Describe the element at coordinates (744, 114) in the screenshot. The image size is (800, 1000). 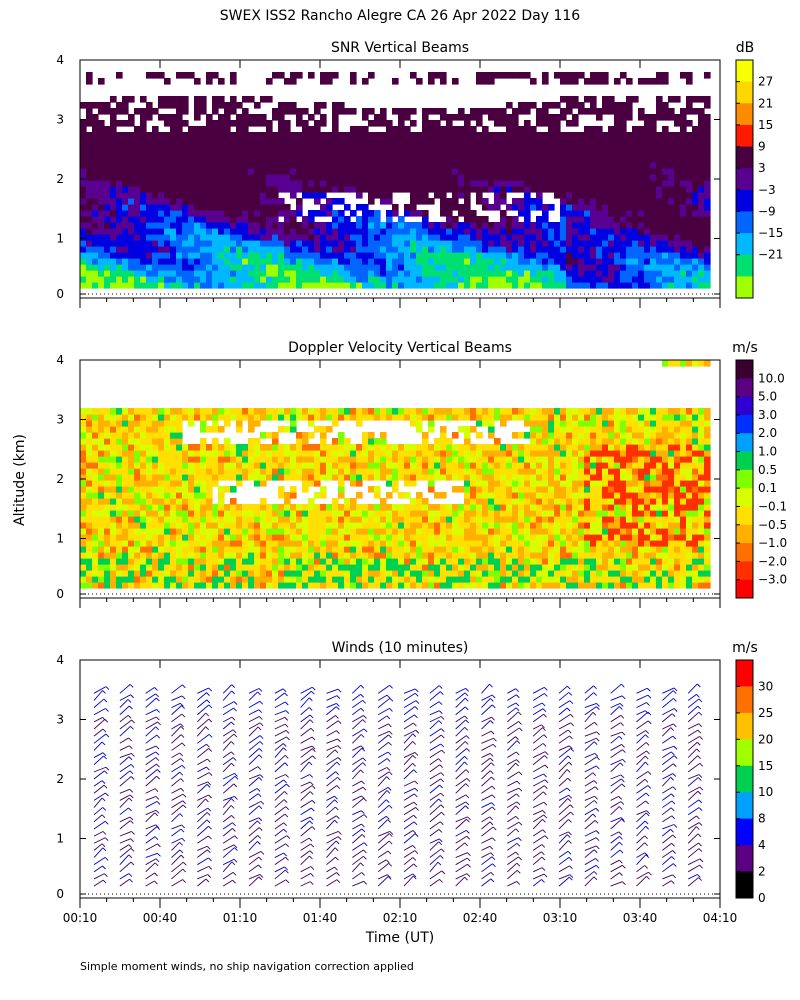
I see `colorbar-swatch` at that location.